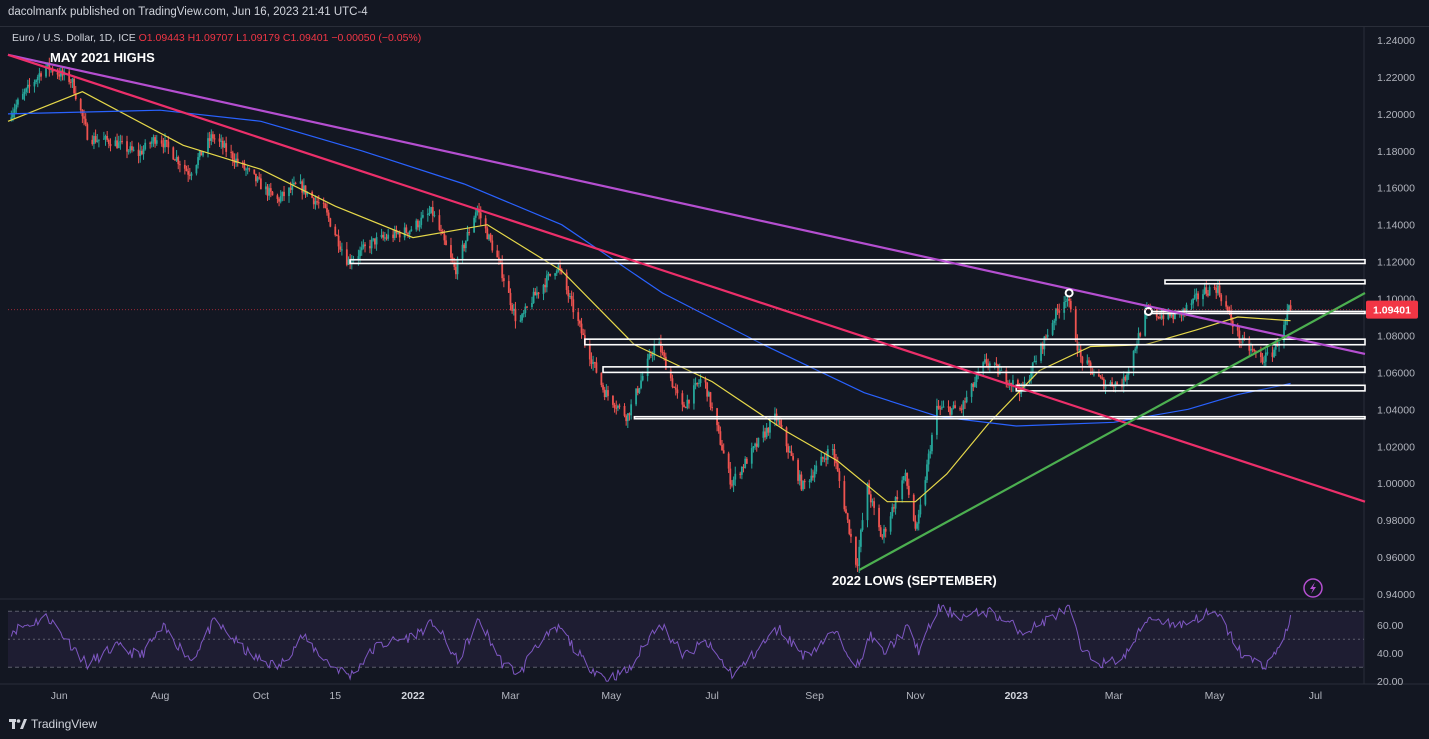  Describe the element at coordinates (64, 724) in the screenshot. I see `tradingview-brand: TradingView` at that location.